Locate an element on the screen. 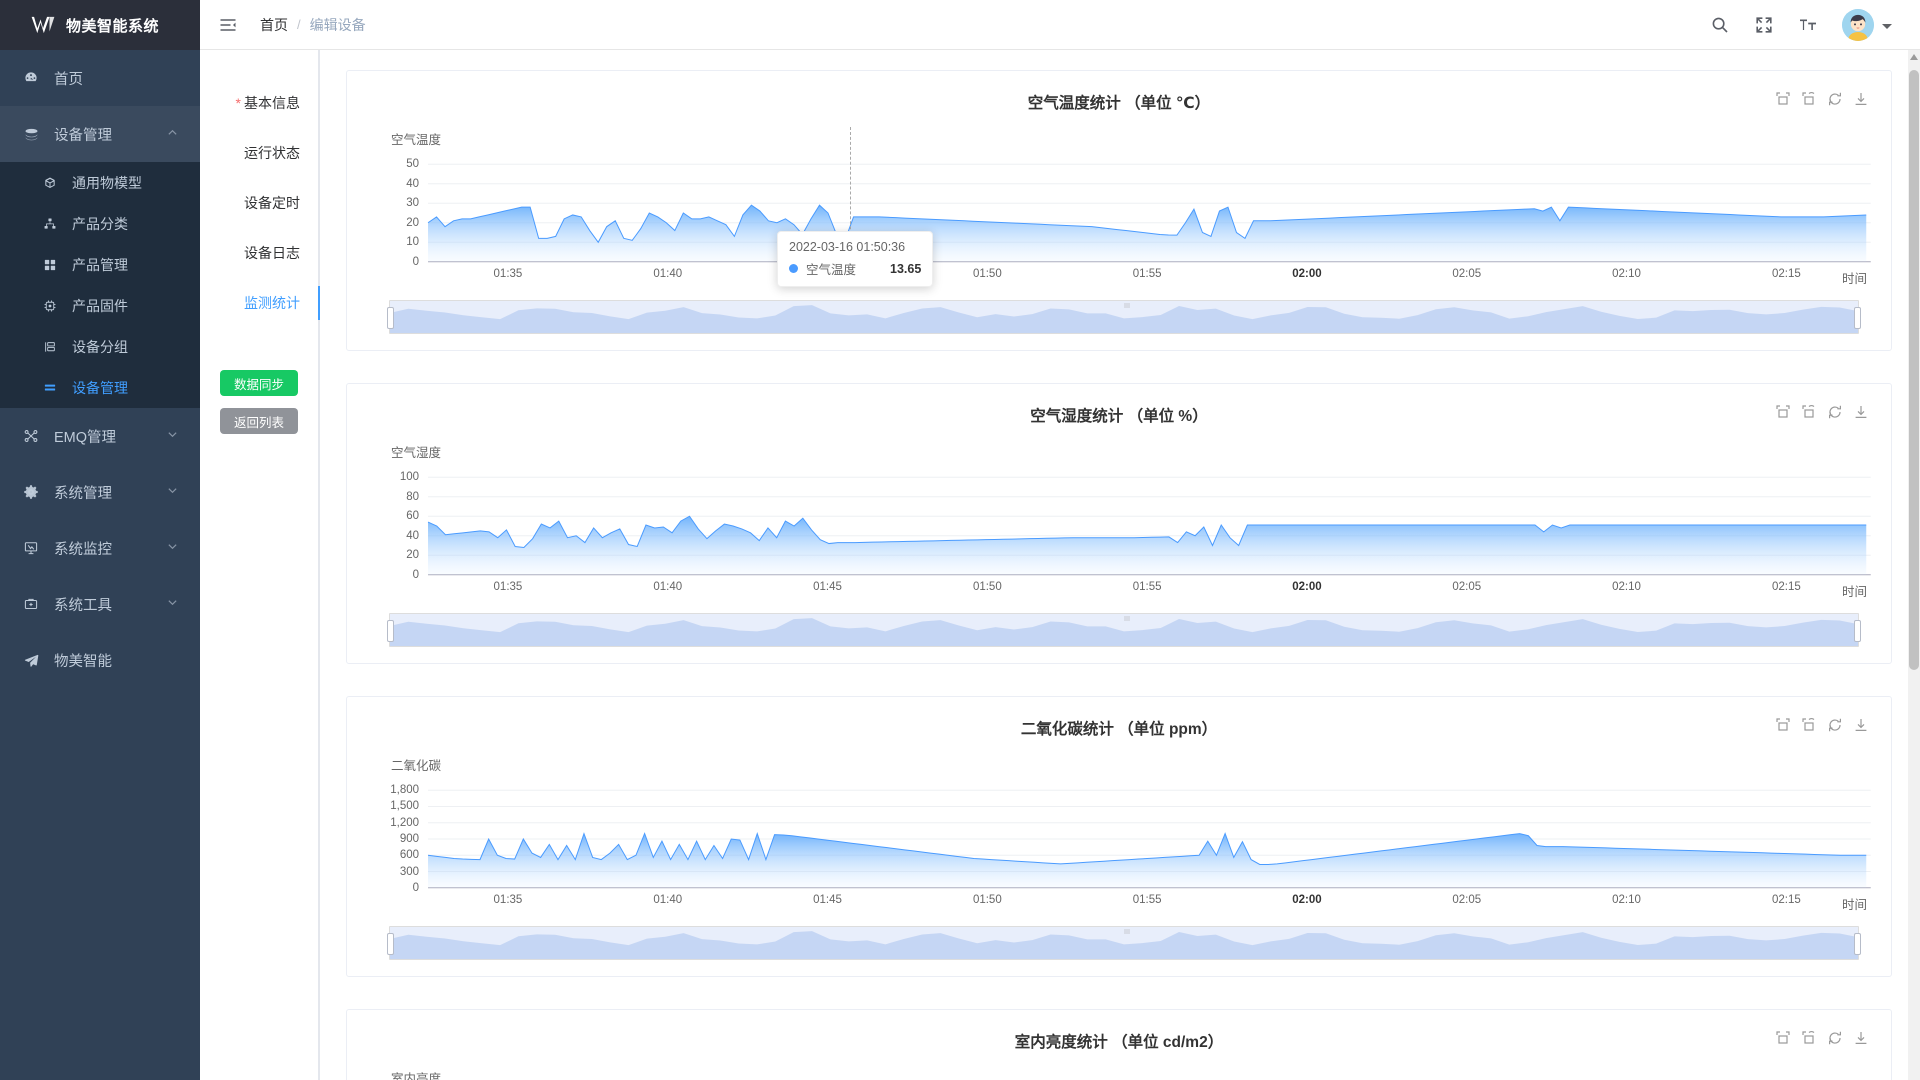  sidebar-item-generic-thing-model: 通用物模型 is located at coordinates (100, 182).